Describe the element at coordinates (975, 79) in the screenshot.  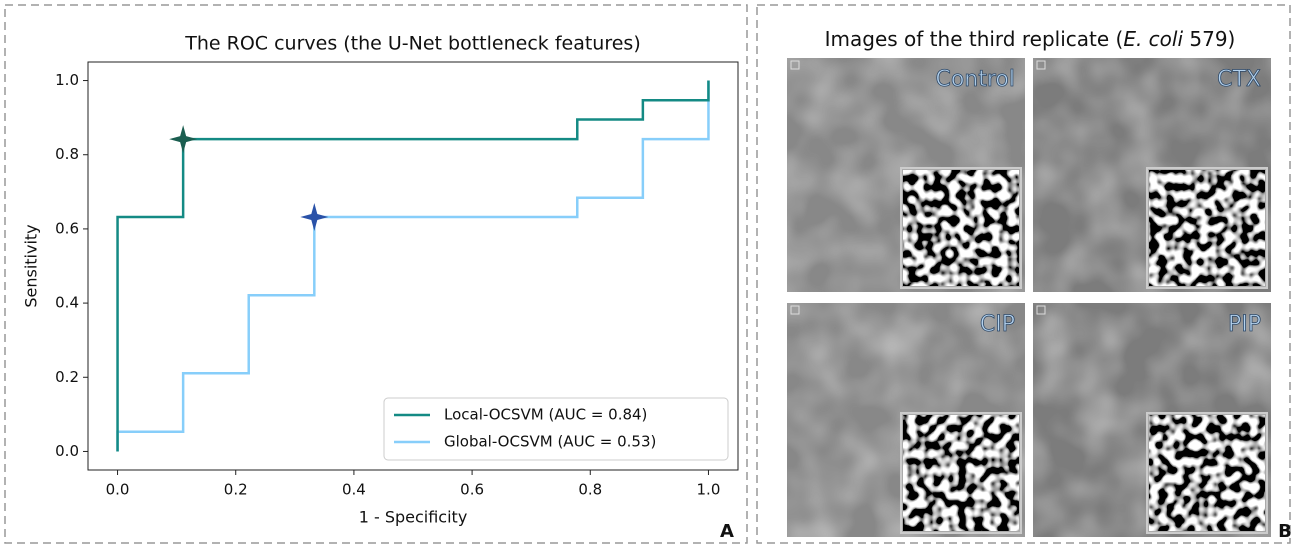
I see `image-label: Control` at that location.